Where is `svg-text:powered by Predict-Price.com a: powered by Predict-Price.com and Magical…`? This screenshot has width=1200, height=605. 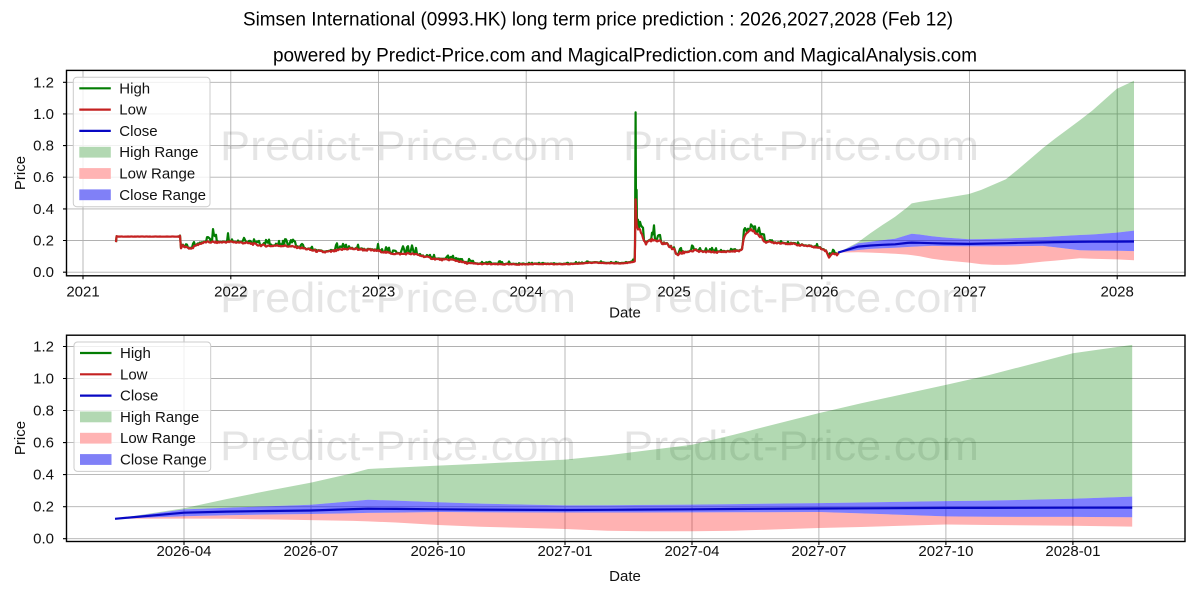
svg-text:powered by Predict-Price.com a: powered by Predict-Price.com and Magical… is located at coordinates (625, 56).